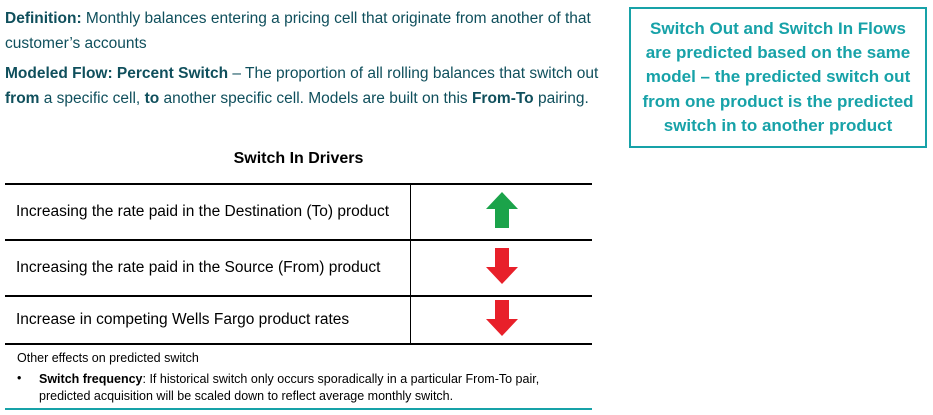  Describe the element at coordinates (117, 73) in the screenshot. I see `modeled-flow-label: Modeled Flow: Percent Switch` at that location.